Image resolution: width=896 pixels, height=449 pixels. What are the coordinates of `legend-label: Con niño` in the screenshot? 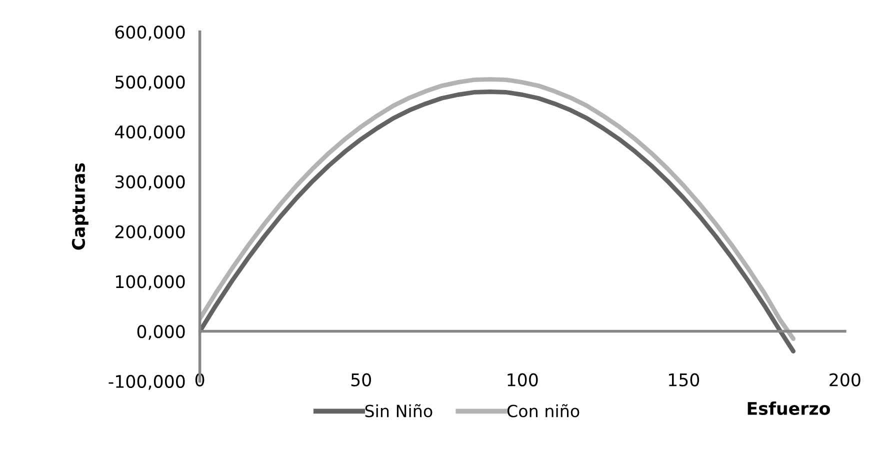 It's located at (543, 411).